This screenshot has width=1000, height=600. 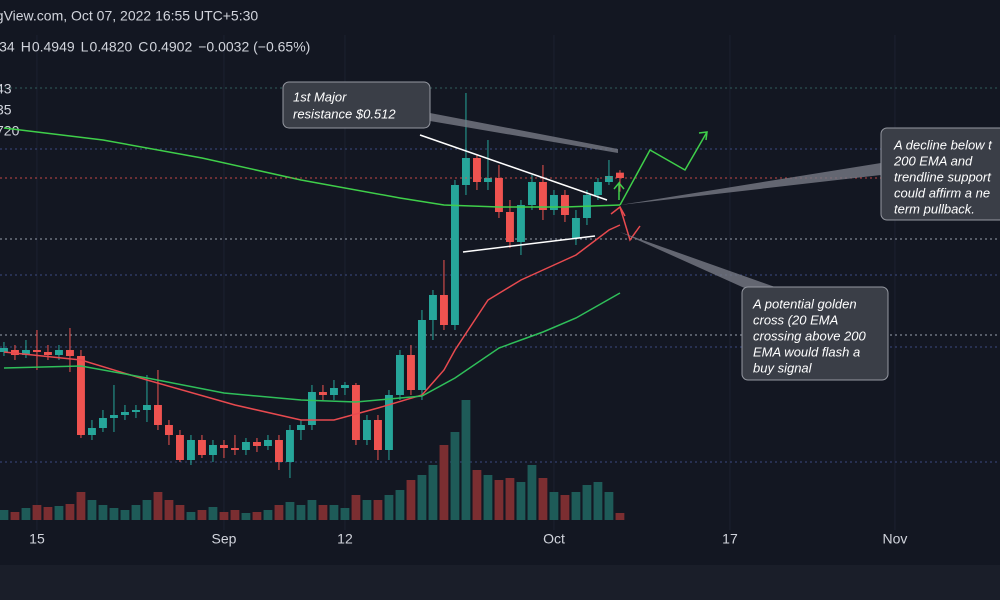 I want to click on bull-path, so click(x=663, y=168).